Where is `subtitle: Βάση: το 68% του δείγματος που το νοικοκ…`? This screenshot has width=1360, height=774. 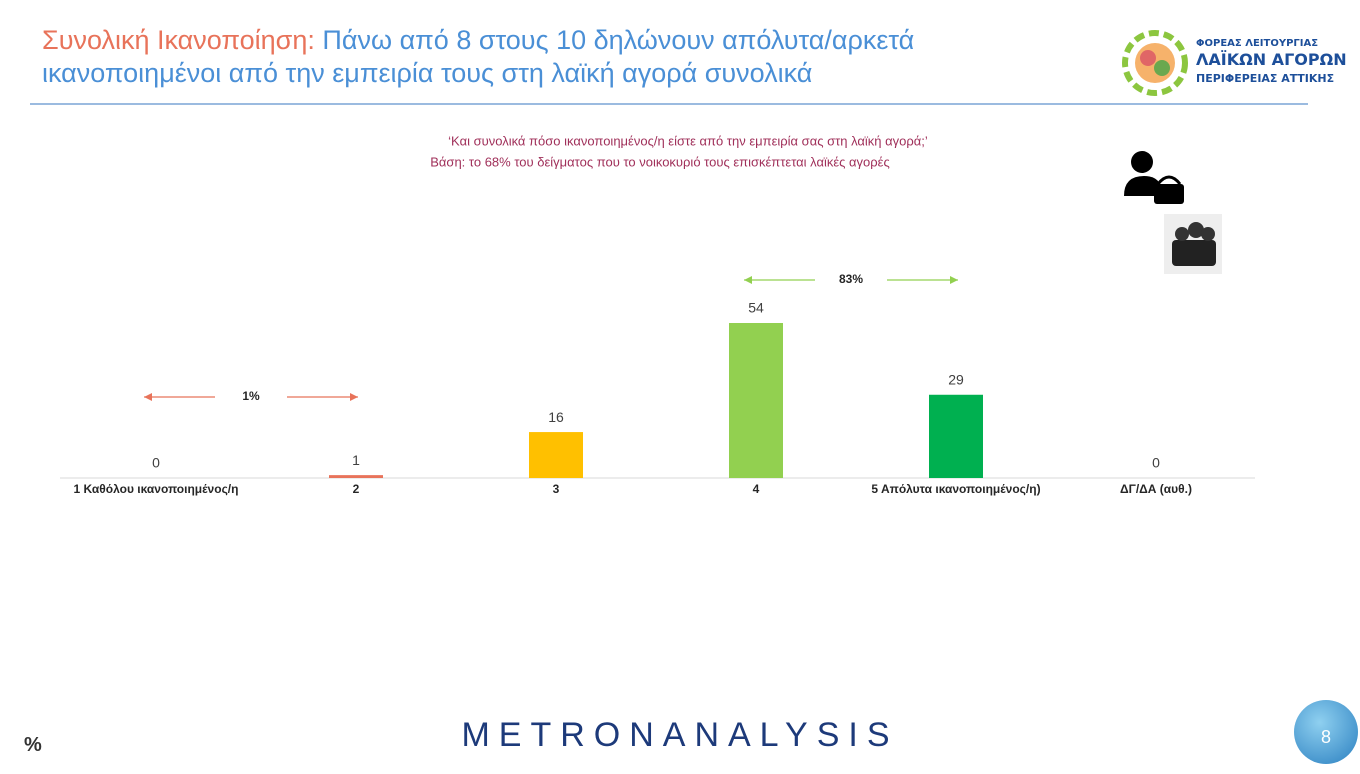
subtitle: Βάση: το 68% του δείγματος που το νοικοκ… is located at coordinates (660, 161).